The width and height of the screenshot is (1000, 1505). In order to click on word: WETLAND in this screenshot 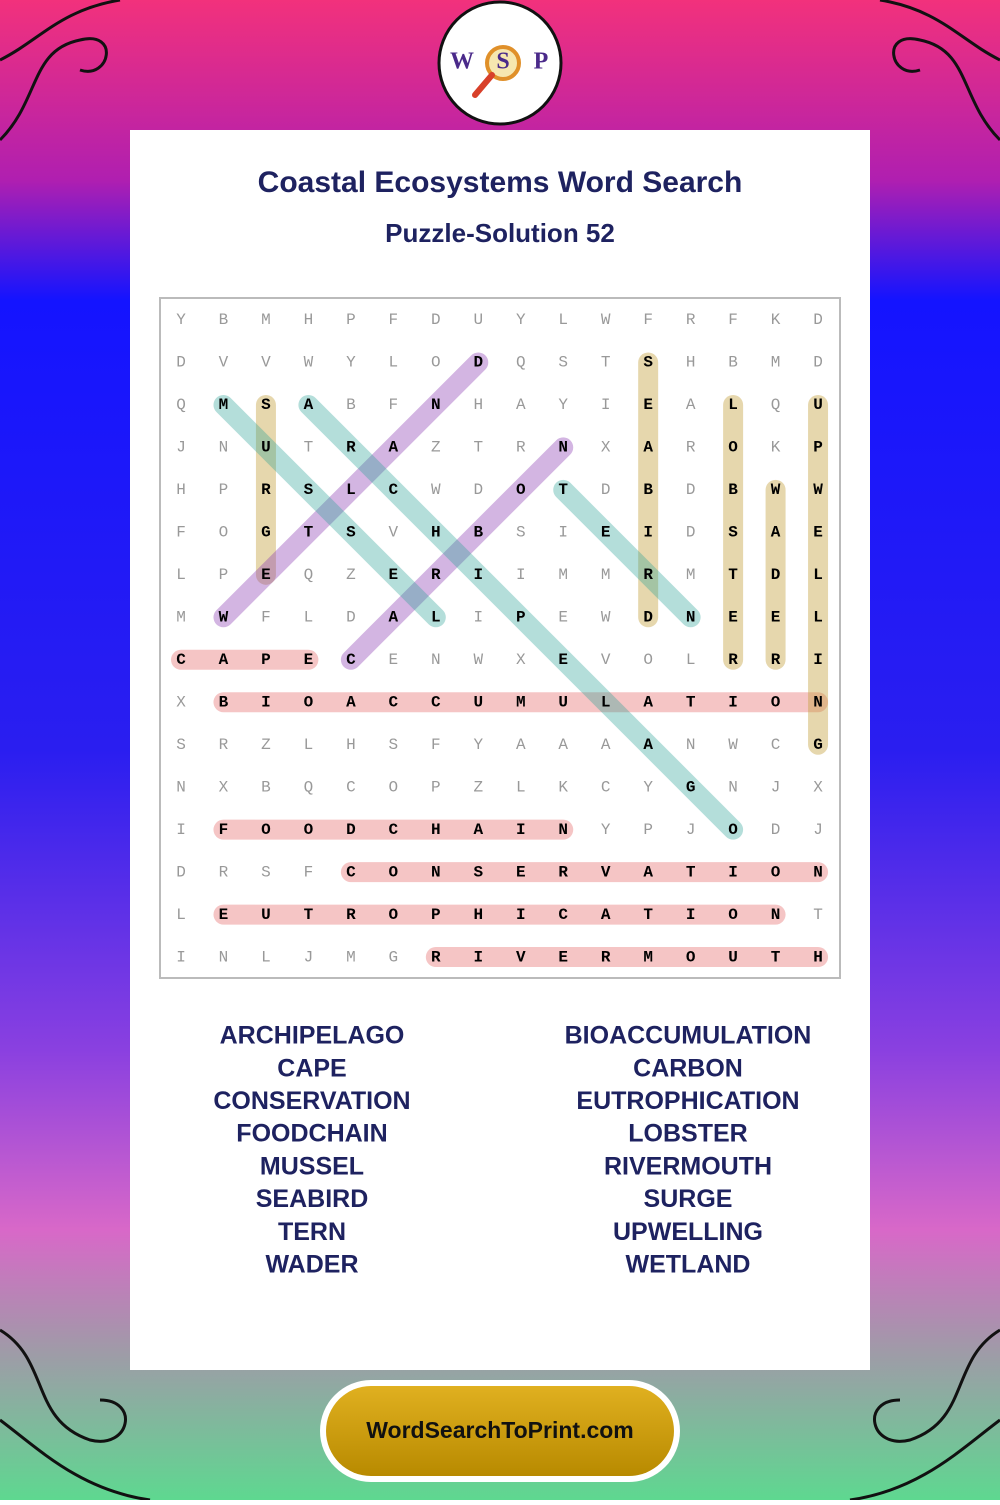, I will do `click(688, 1265)`.